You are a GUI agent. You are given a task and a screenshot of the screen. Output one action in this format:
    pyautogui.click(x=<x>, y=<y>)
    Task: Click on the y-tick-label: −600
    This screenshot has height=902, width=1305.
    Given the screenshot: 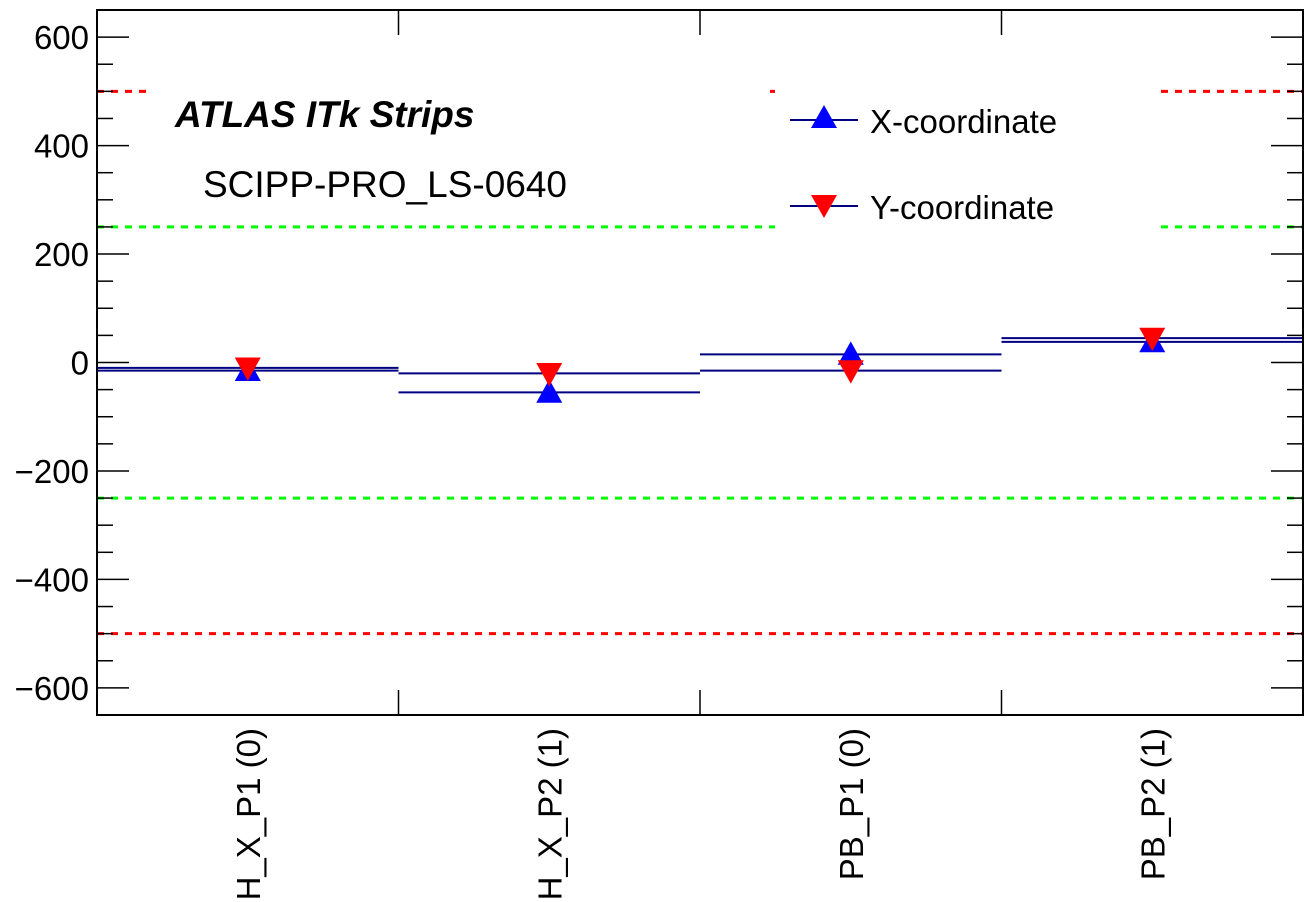 What is the action you would take?
    pyautogui.click(x=52, y=688)
    